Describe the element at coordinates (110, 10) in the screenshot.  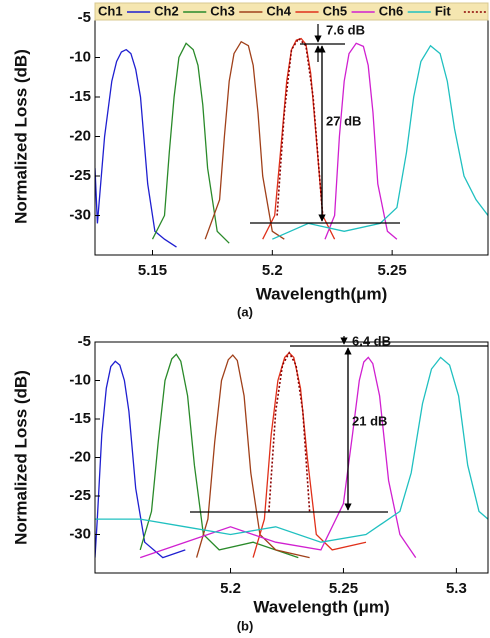
I see `legend-label: Ch1` at that location.